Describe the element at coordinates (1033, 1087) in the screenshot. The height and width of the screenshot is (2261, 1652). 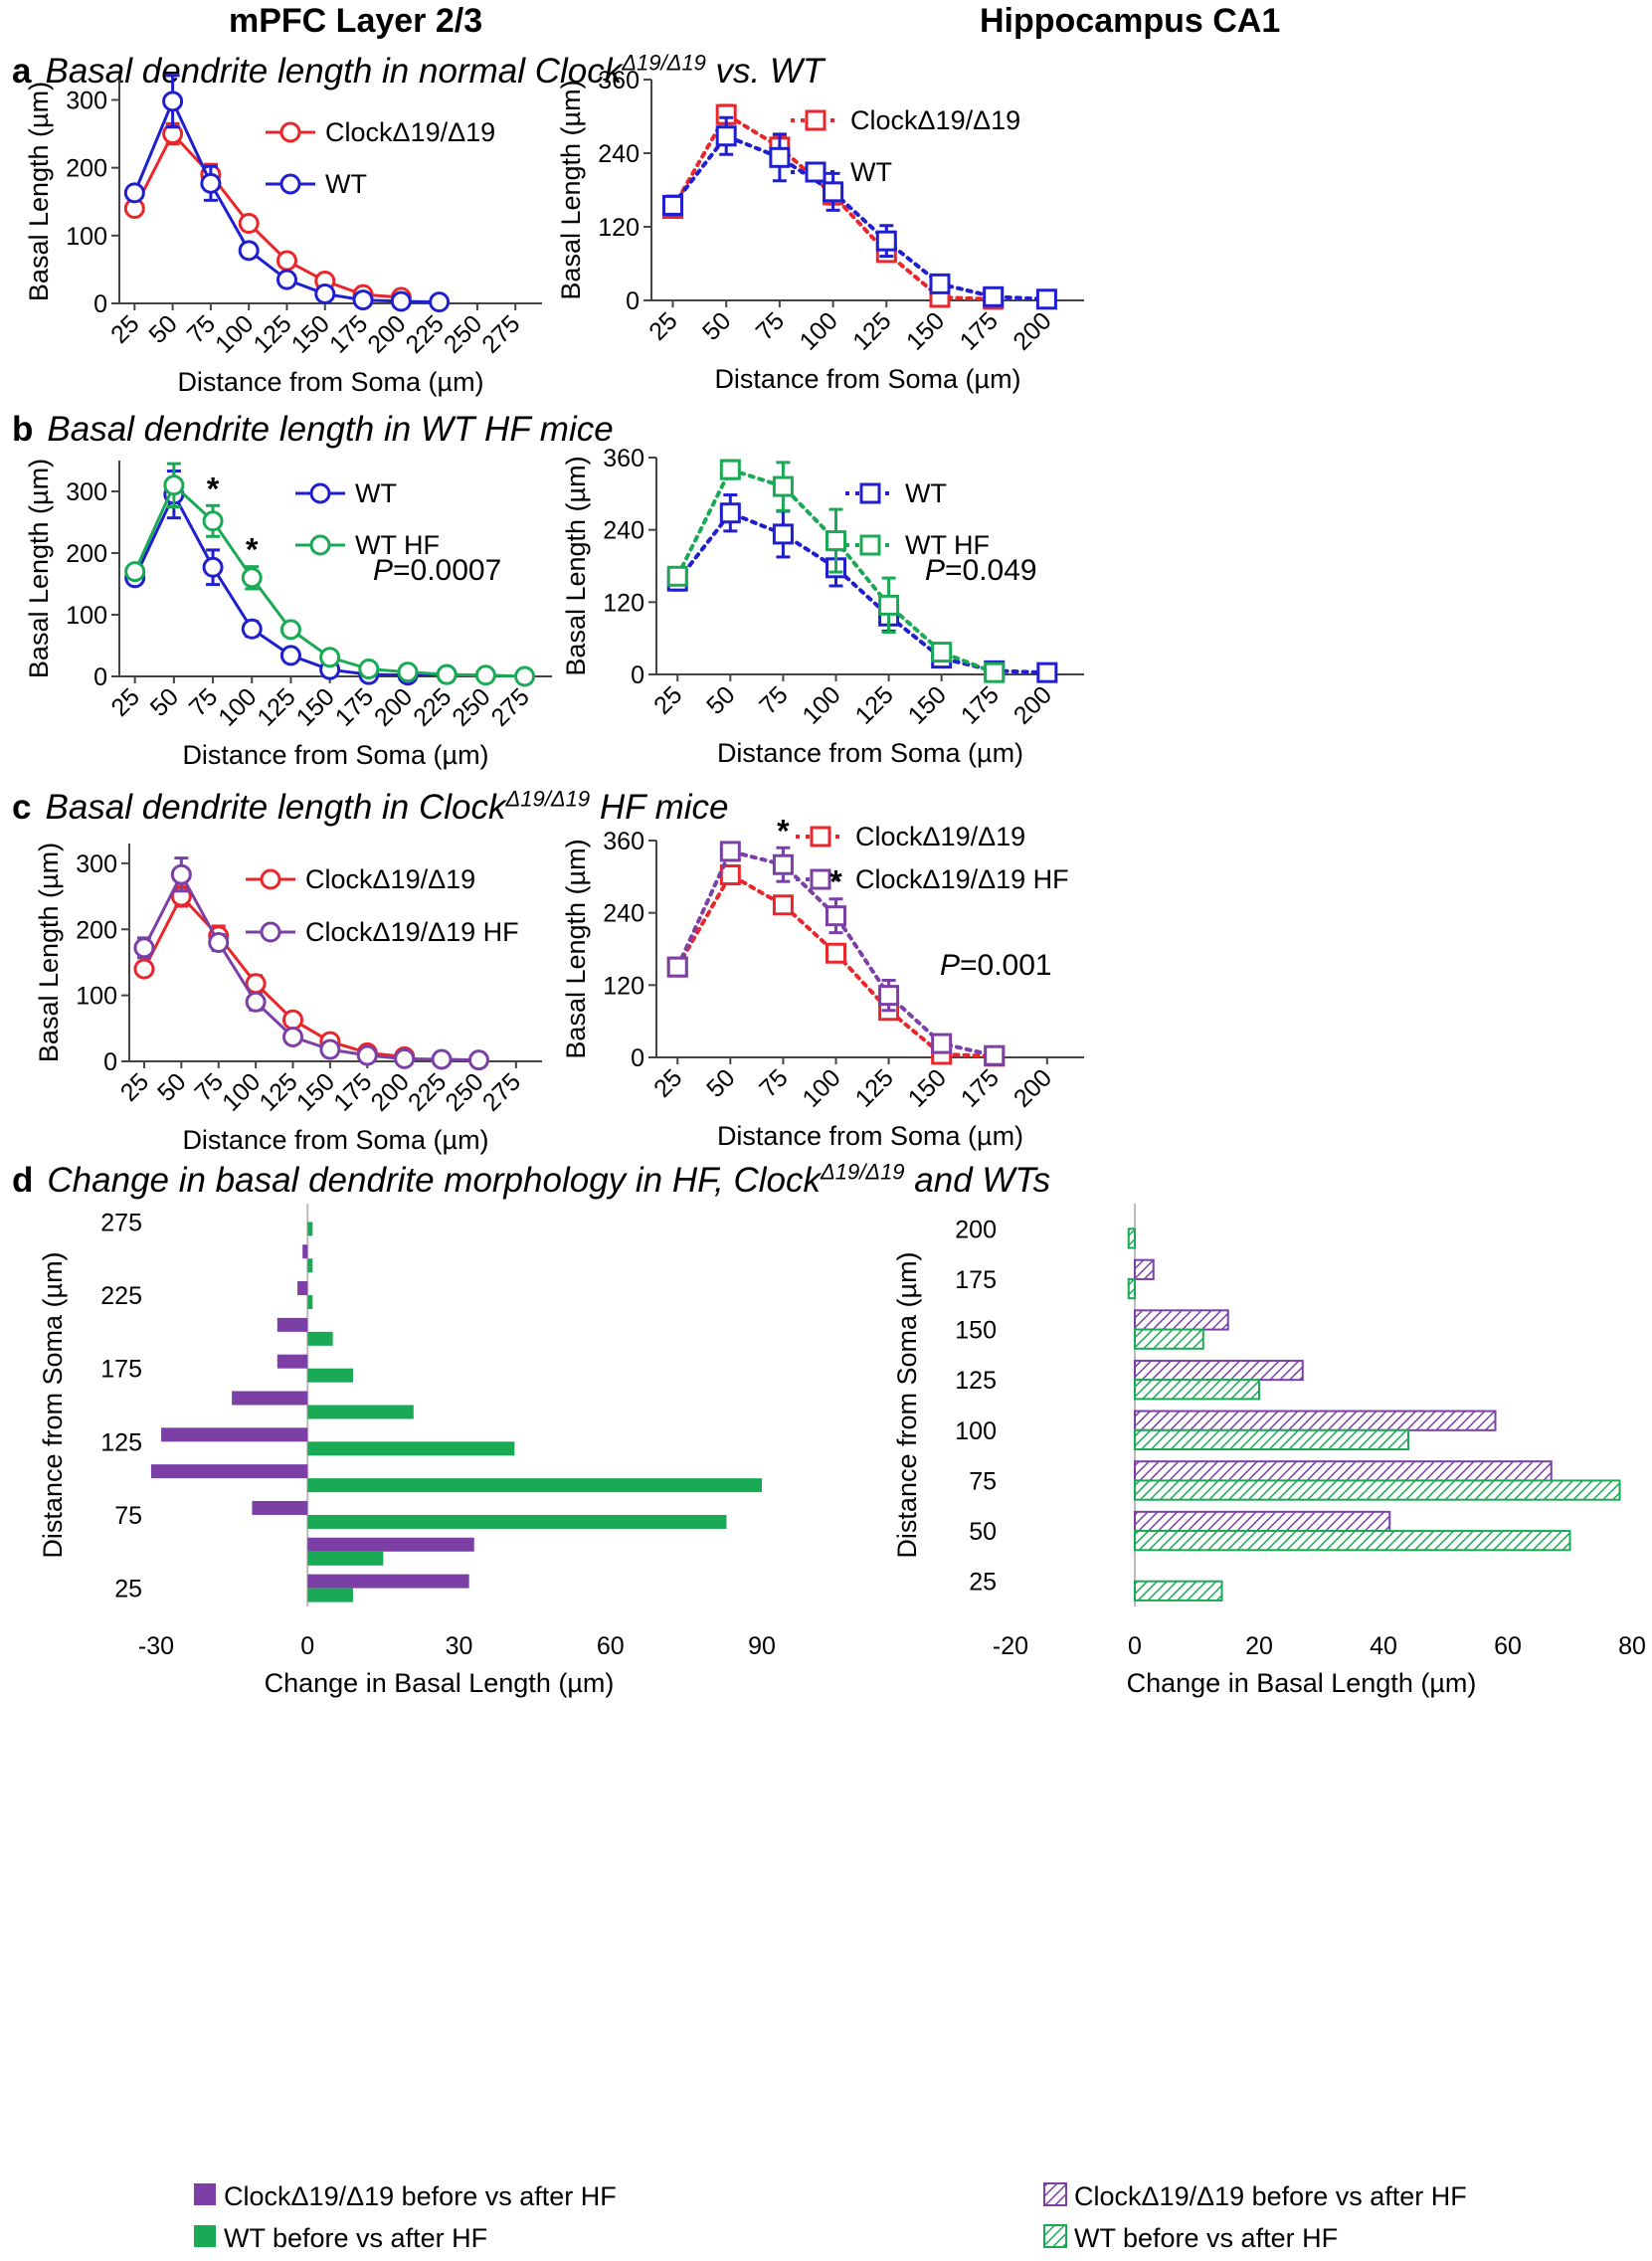
I see `c-right-xtick-label-7: 200` at that location.